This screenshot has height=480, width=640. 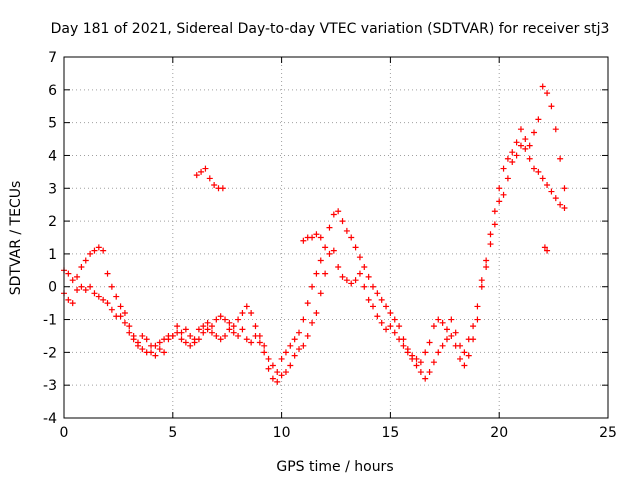 What do you see at coordinates (50, 321) in the screenshot?
I see `y-tick-label: -1` at bounding box center [50, 321].